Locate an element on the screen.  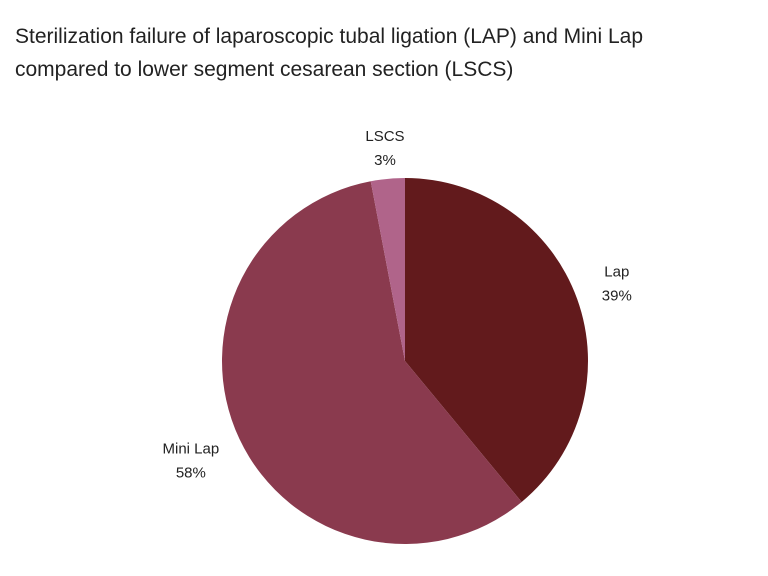
slice-value-label: 58% is located at coordinates (191, 473).